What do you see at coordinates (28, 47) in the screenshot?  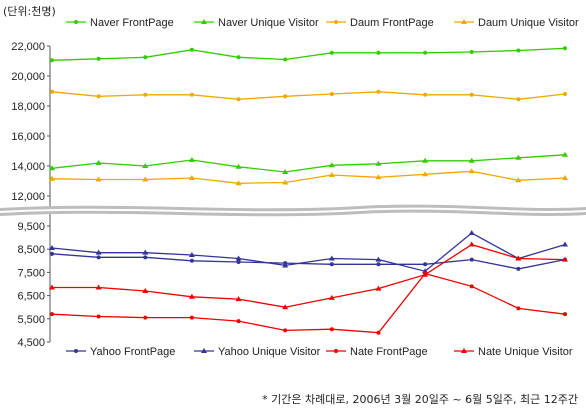 I see `y-tick-label: 22,000` at bounding box center [28, 47].